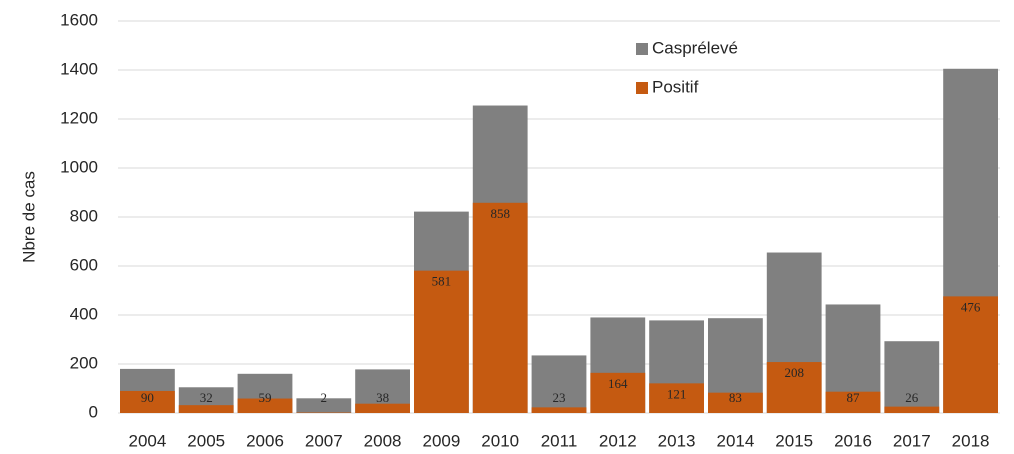  I want to click on x-tick-label: 2006, so click(265, 440).